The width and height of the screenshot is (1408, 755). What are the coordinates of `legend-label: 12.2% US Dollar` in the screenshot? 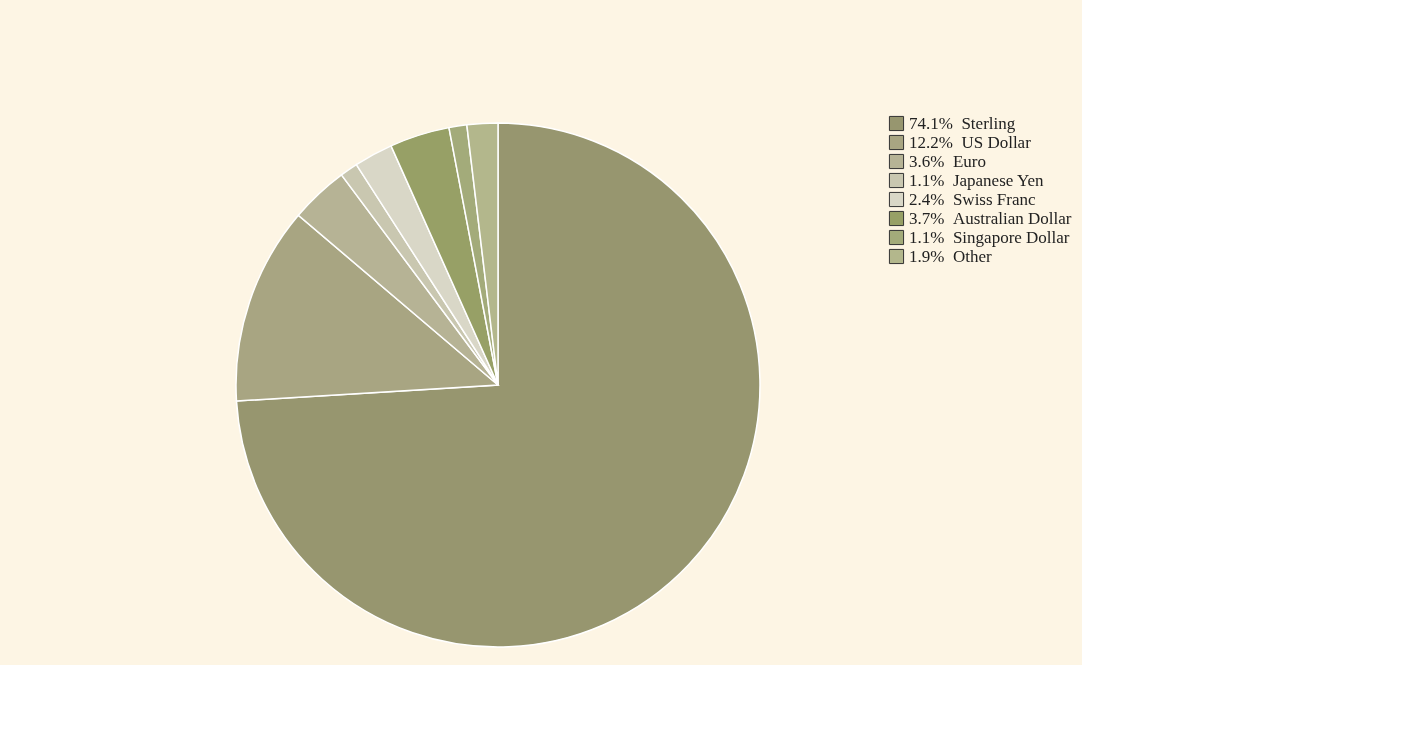 It's located at (970, 142).